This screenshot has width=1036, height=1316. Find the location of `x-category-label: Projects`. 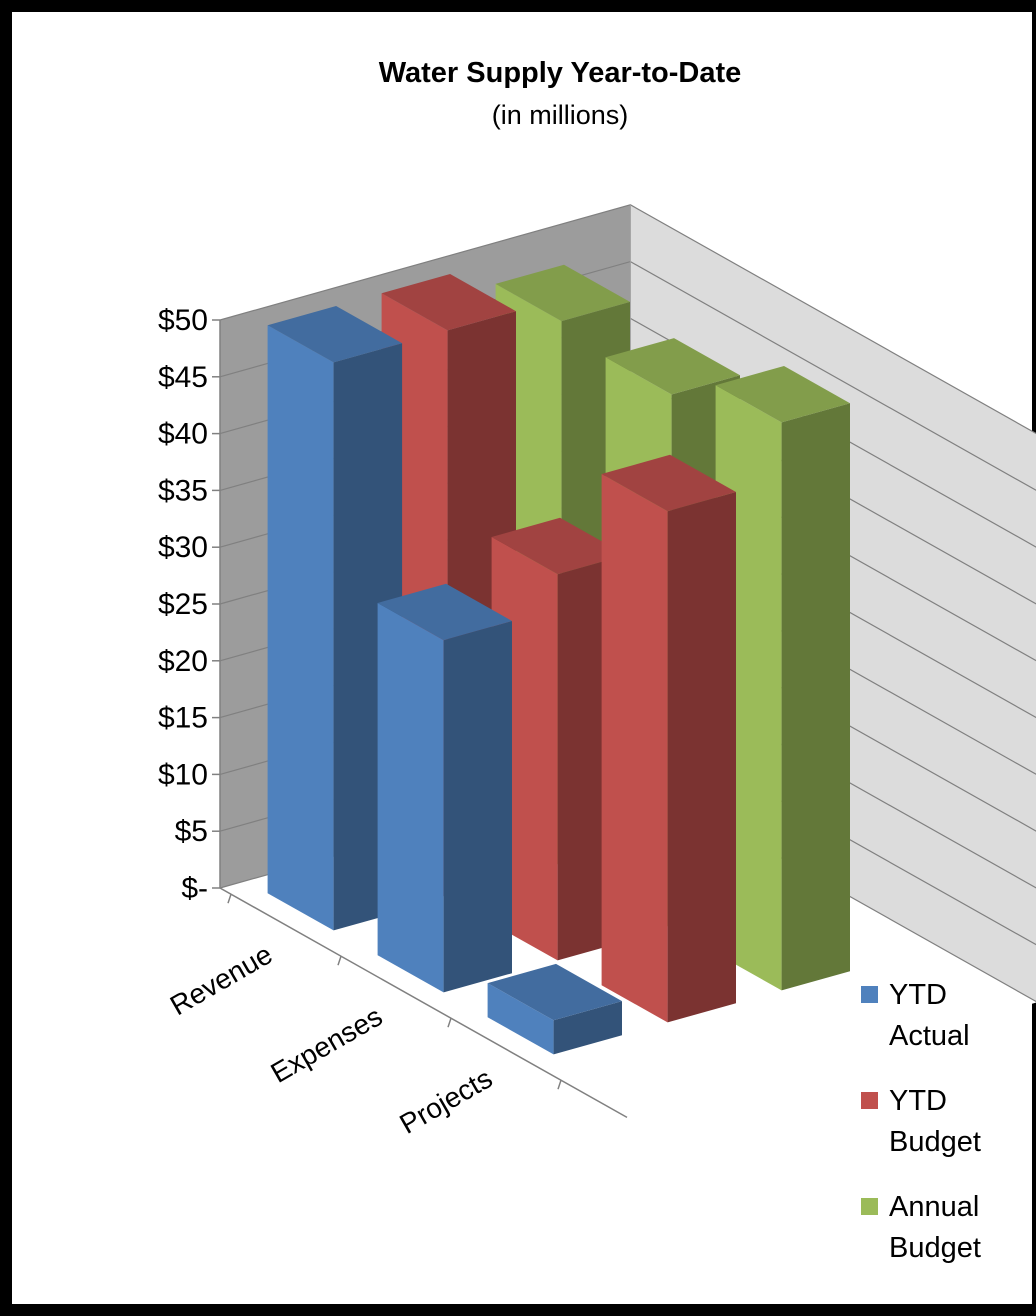

x-category-label: Projects is located at coordinates (445, 1100).